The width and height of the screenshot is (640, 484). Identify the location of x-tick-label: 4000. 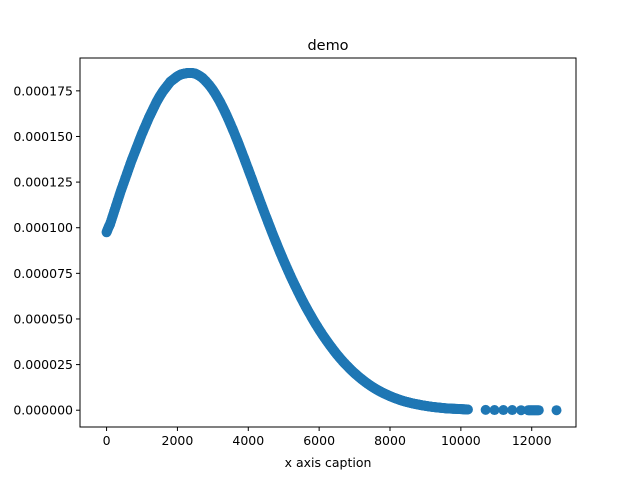
(248, 440).